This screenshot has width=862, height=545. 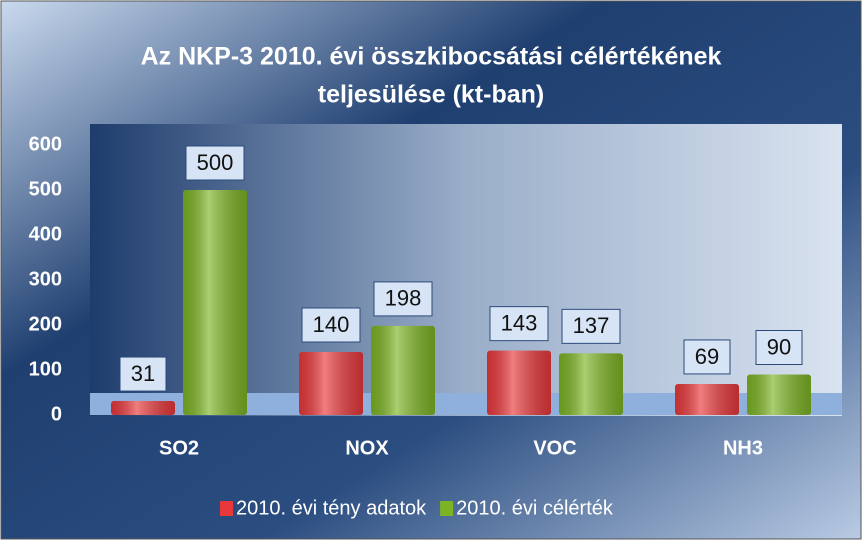 I want to click on y-tick-label: 500, so click(x=45, y=189).